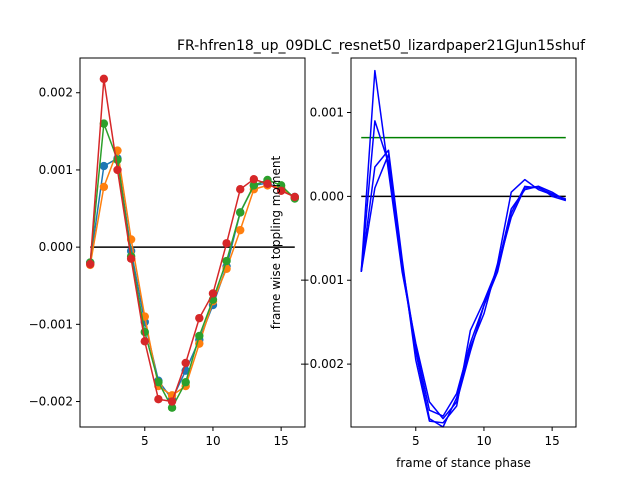  I want to click on y-axis-label: frame wise toppling moment, so click(276, 243).